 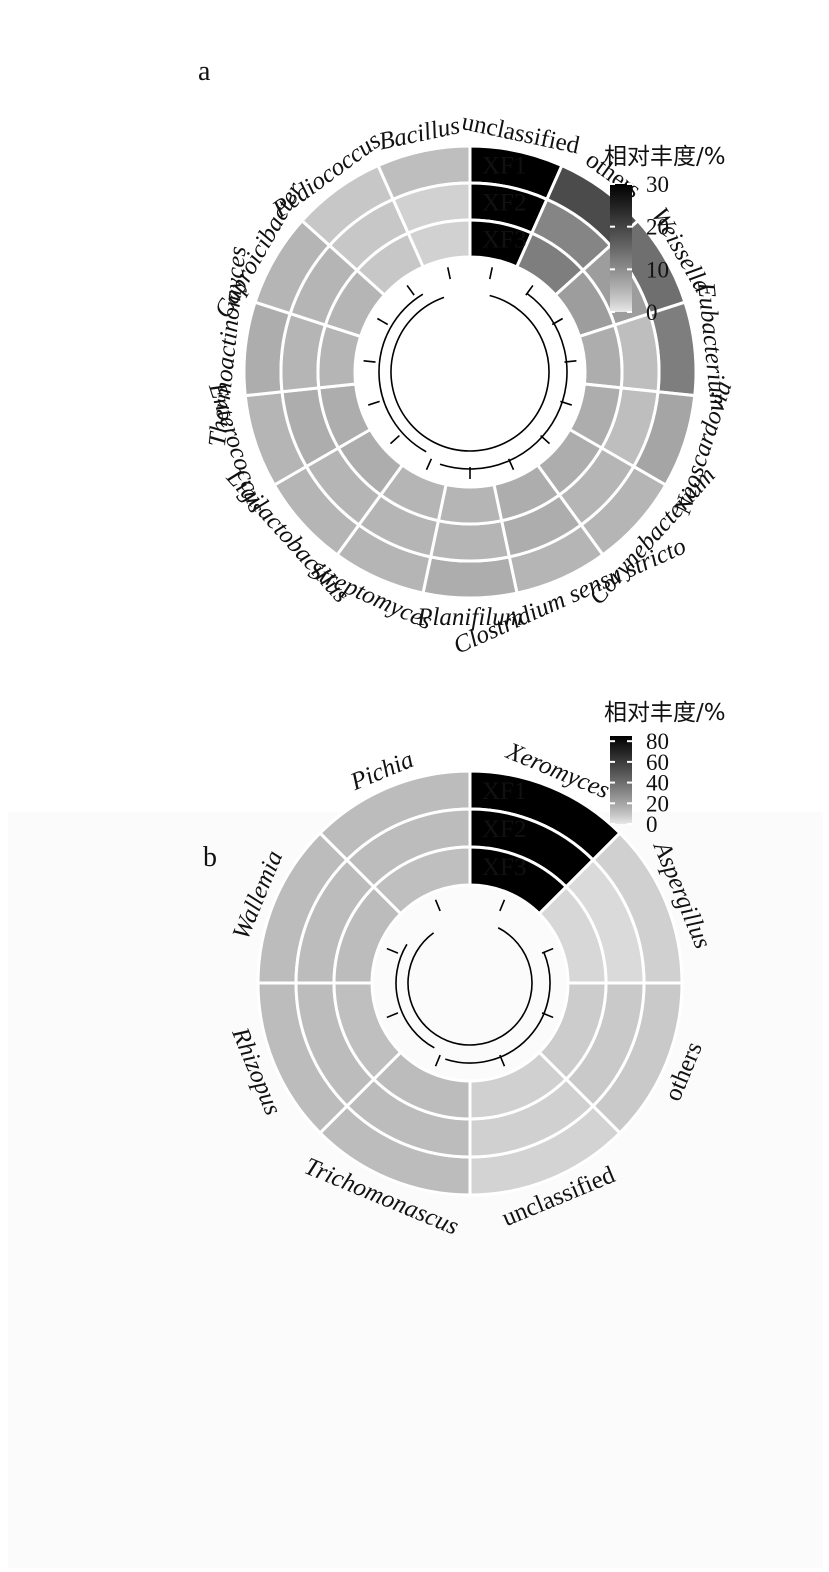 What do you see at coordinates (657, 783) in the screenshot?
I see `legend-tick-label-2: 40` at bounding box center [657, 783].